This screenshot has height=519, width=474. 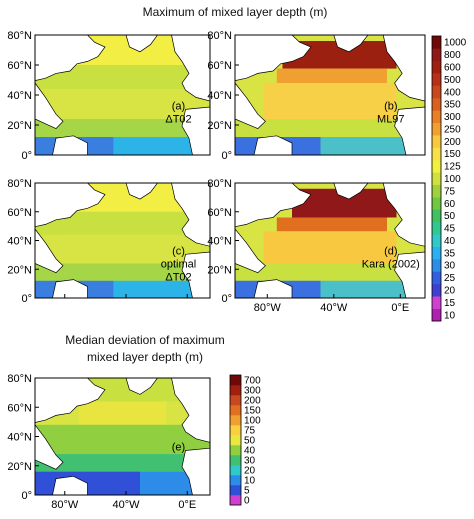 What do you see at coordinates (250, 481) in the screenshot?
I see `colorbar-label: 10` at bounding box center [250, 481].